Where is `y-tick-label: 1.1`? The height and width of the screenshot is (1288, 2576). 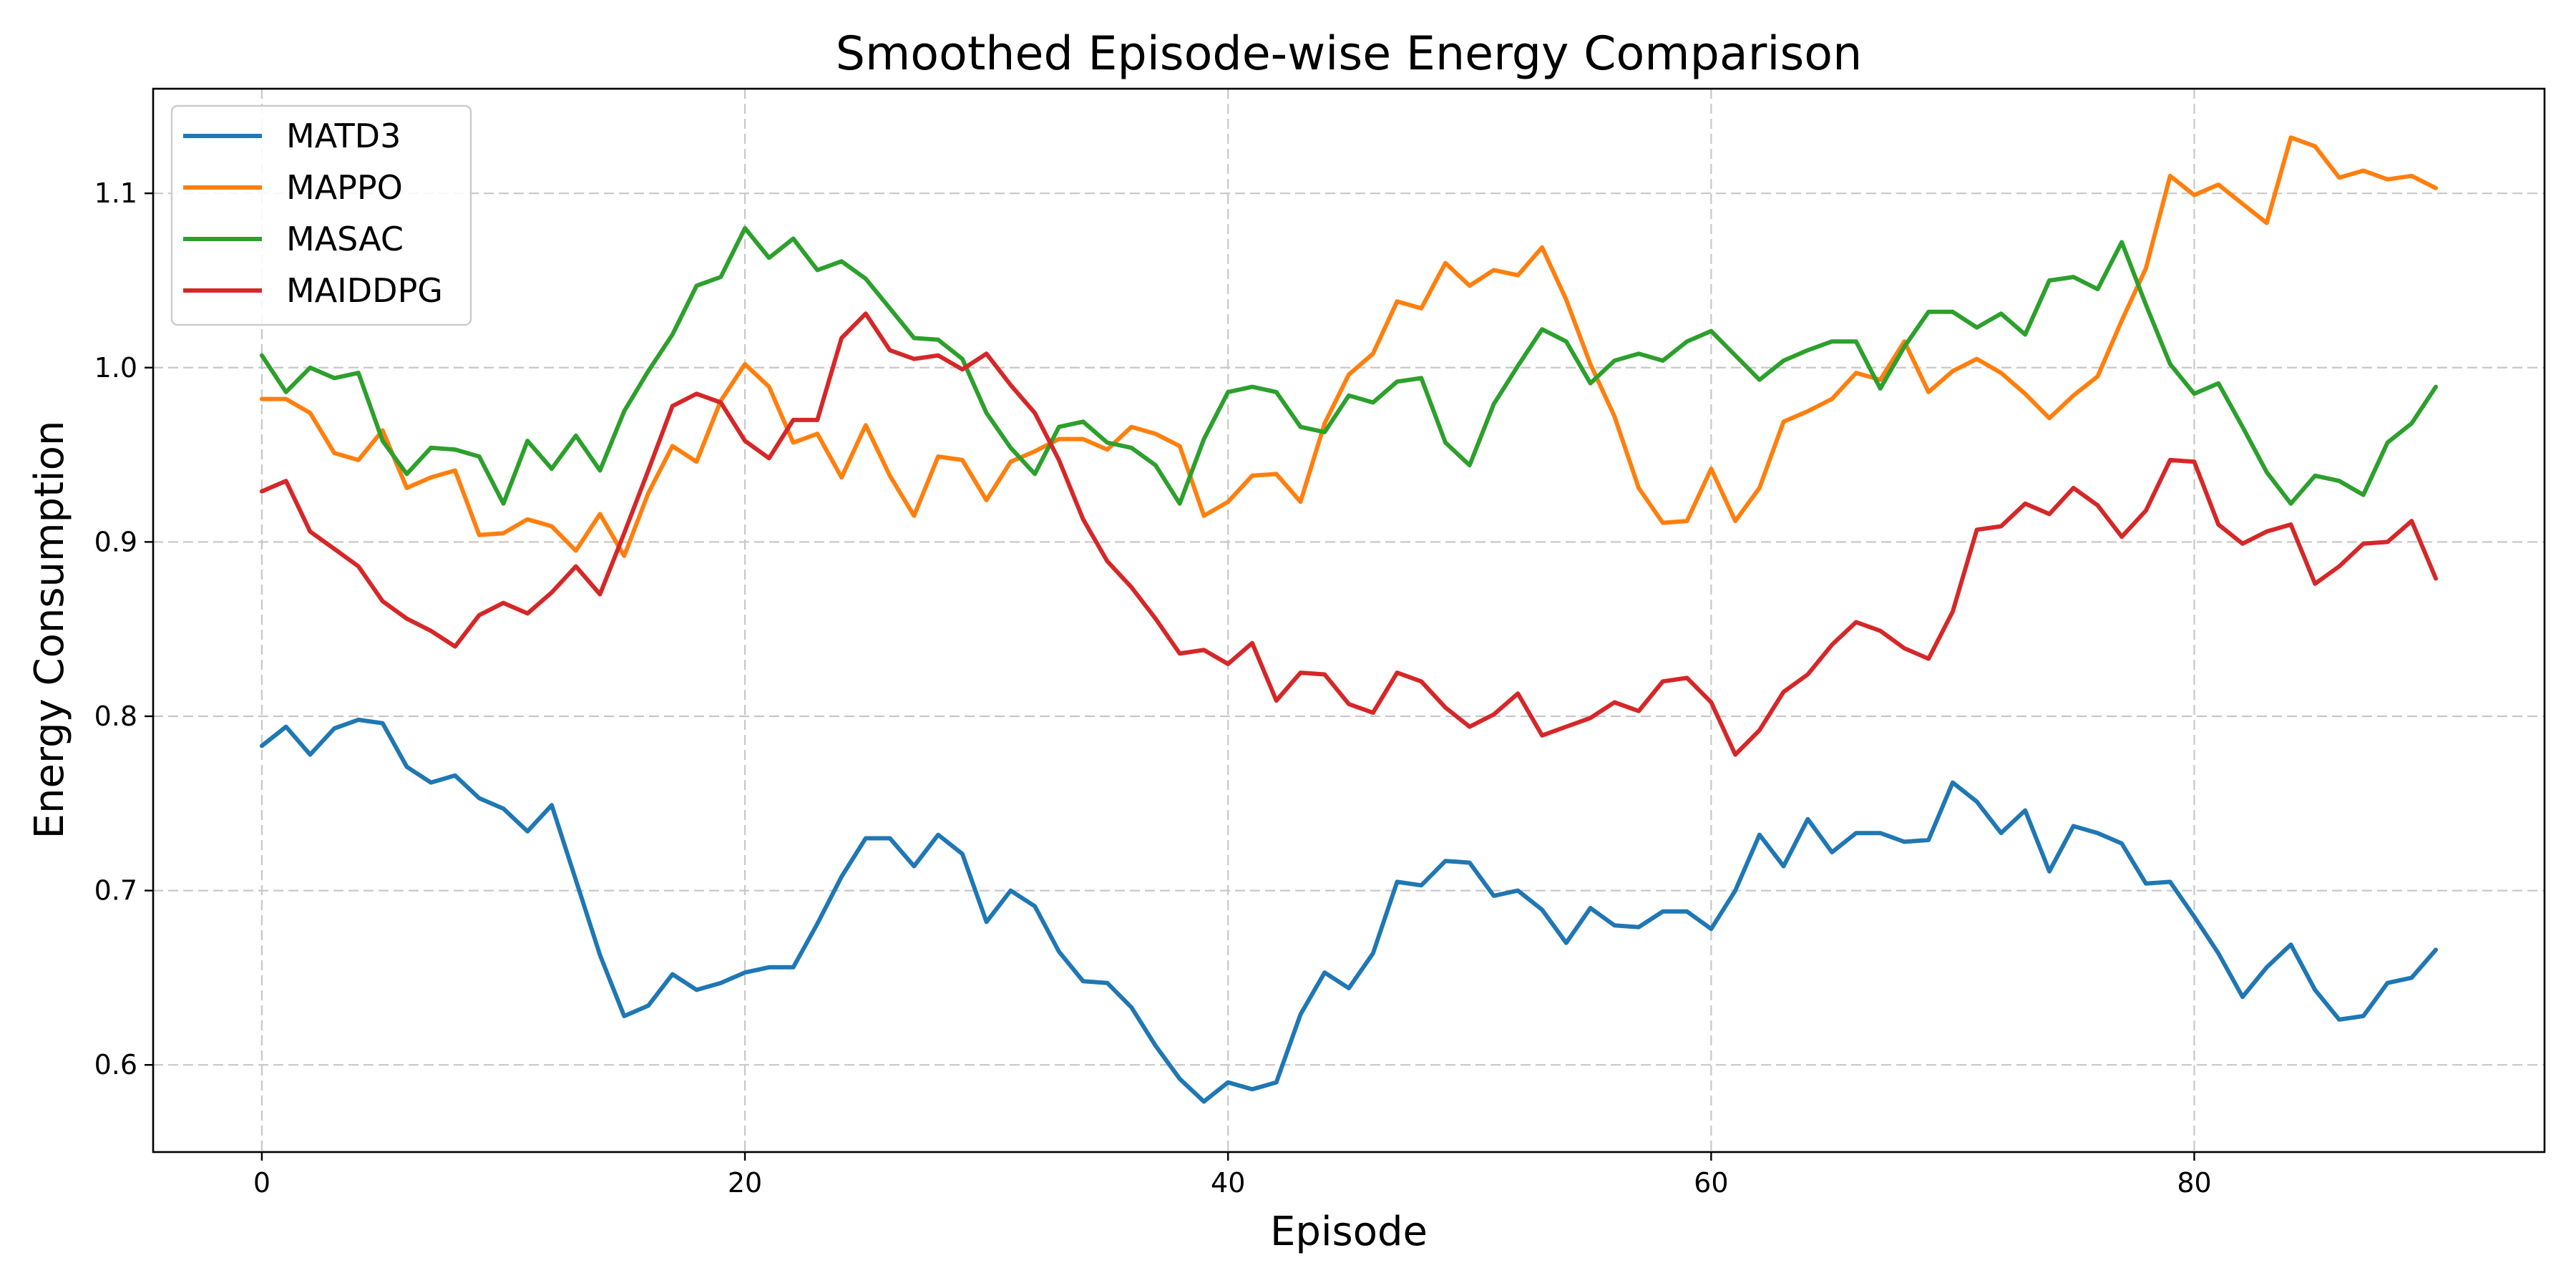
y-tick-label: 1.1 is located at coordinates (115, 193).